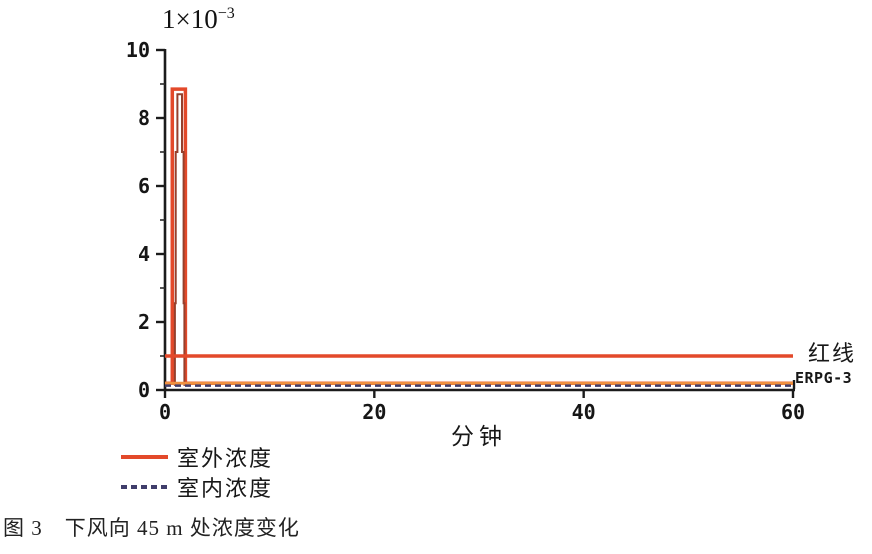 The image size is (872, 554). I want to click on y-tick-label: 4, so click(144, 254).